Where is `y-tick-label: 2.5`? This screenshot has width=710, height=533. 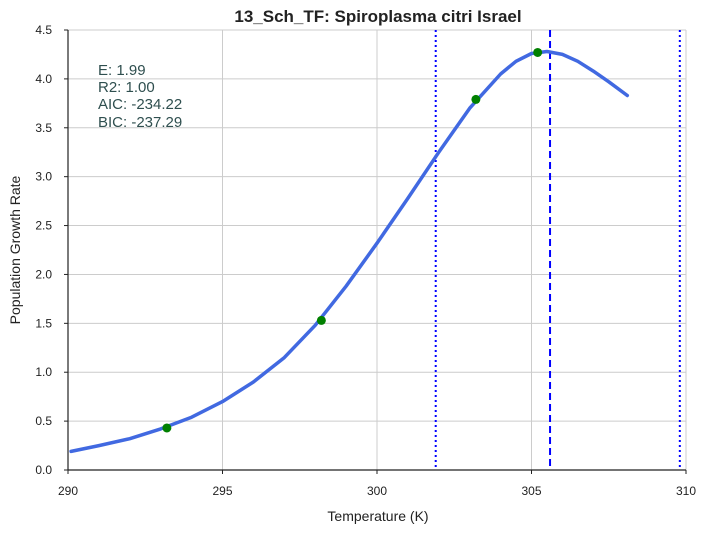
y-tick-label: 2.5 is located at coordinates (43, 226).